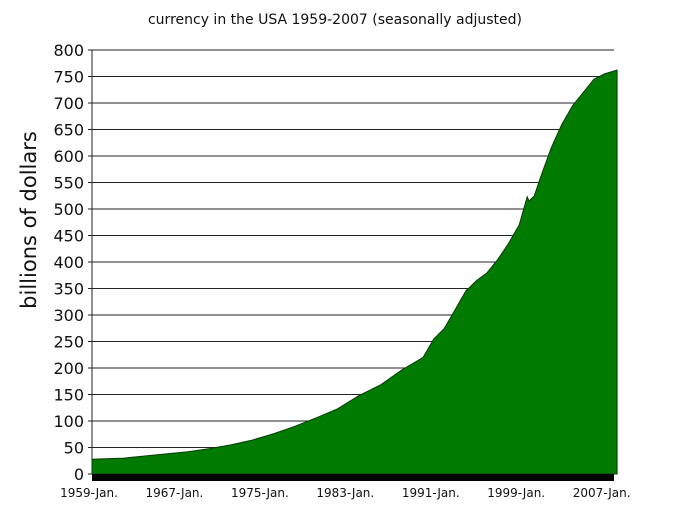  Describe the element at coordinates (68, 315) in the screenshot. I see `y-tick-label: 300` at that location.